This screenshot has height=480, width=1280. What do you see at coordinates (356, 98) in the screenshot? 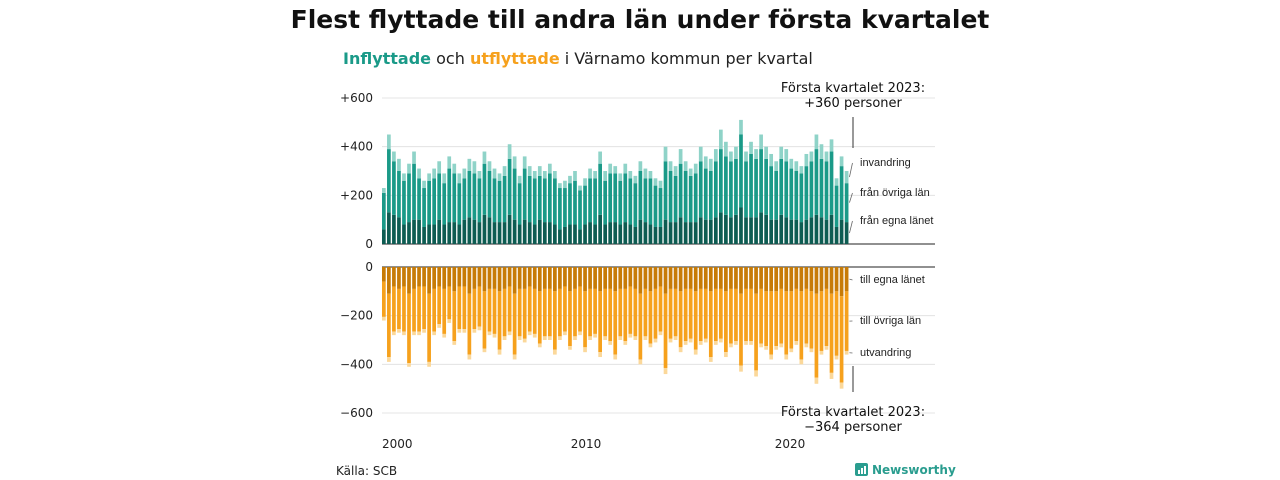
I see `y-tick-top: +600` at bounding box center [356, 98].